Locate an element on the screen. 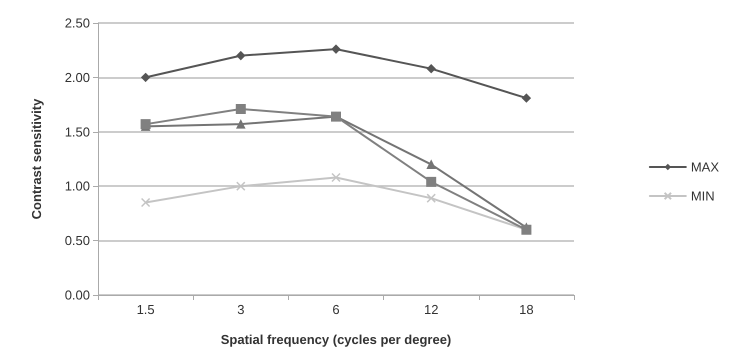 This screenshot has height=363, width=752. x-tick-label: 3 is located at coordinates (240, 309).